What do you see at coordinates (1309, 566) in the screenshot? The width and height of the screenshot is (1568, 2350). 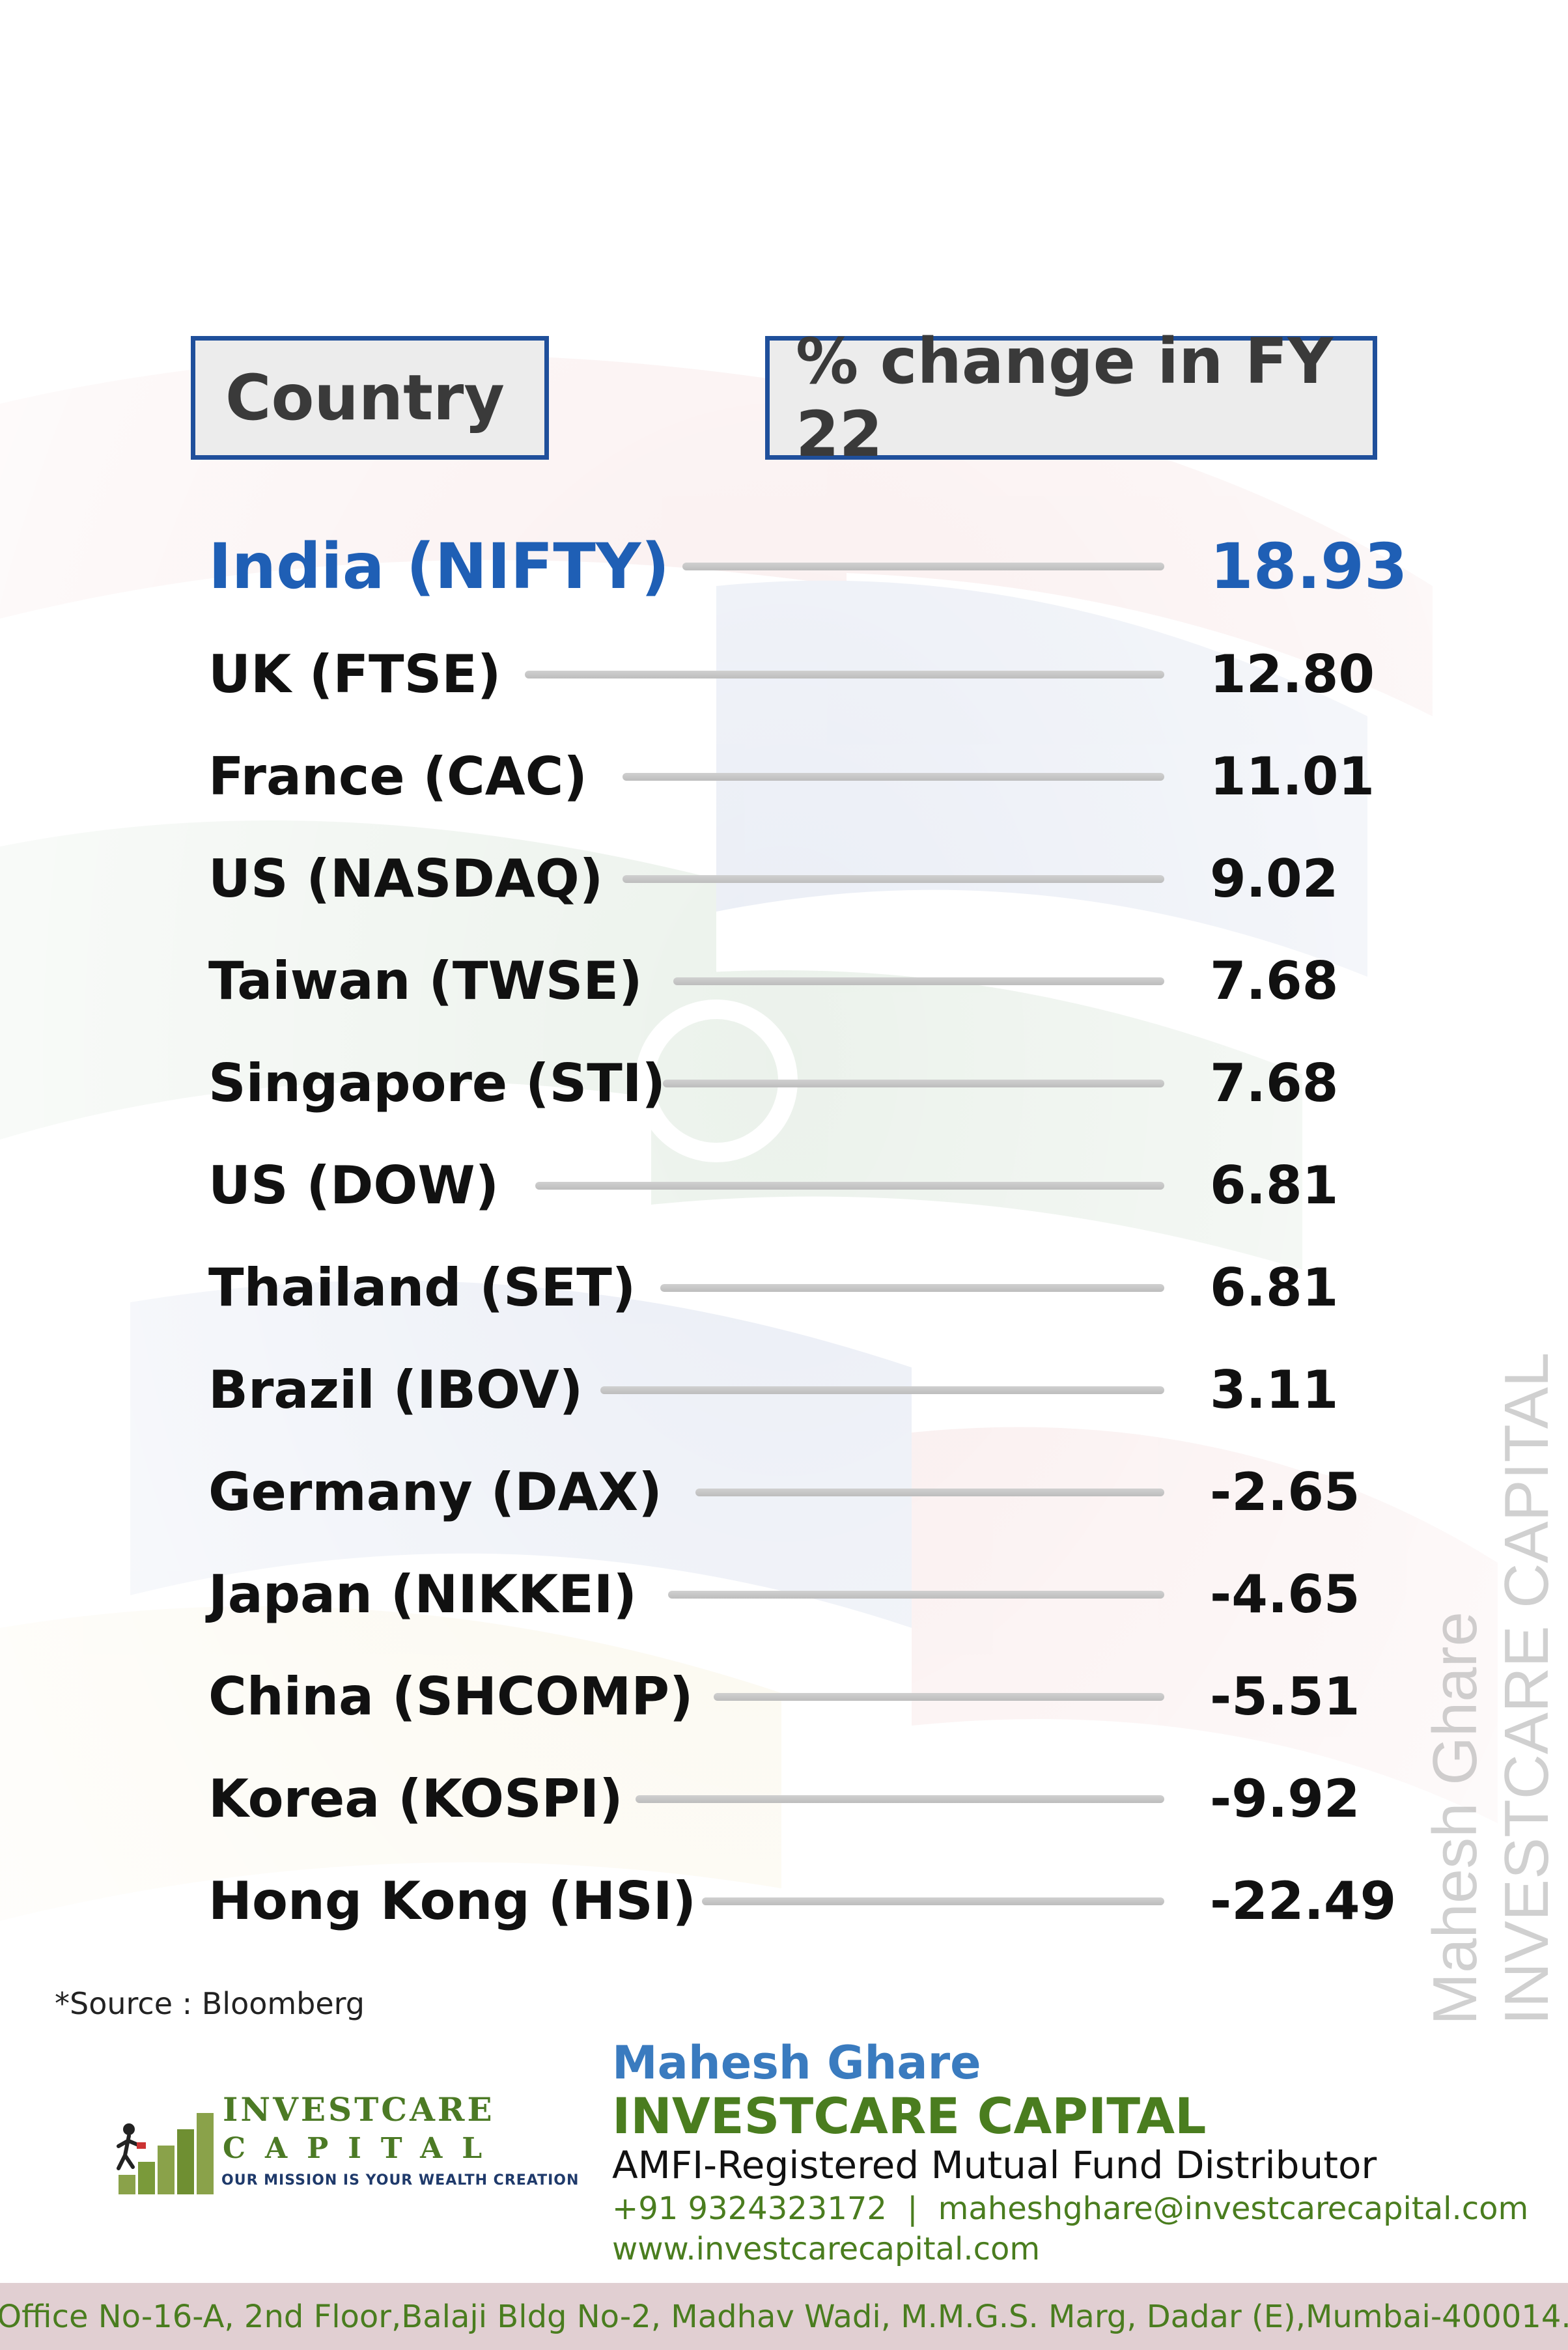 I see `change-value: 18.93` at bounding box center [1309, 566].